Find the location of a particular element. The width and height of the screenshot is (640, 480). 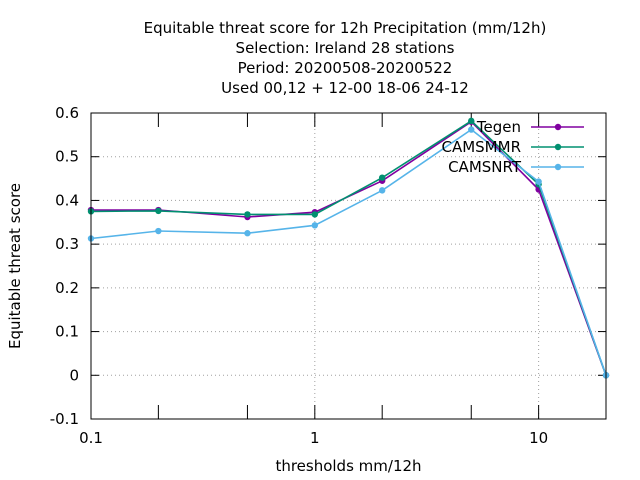

y-tick-label: -0.1 is located at coordinates (64, 419).